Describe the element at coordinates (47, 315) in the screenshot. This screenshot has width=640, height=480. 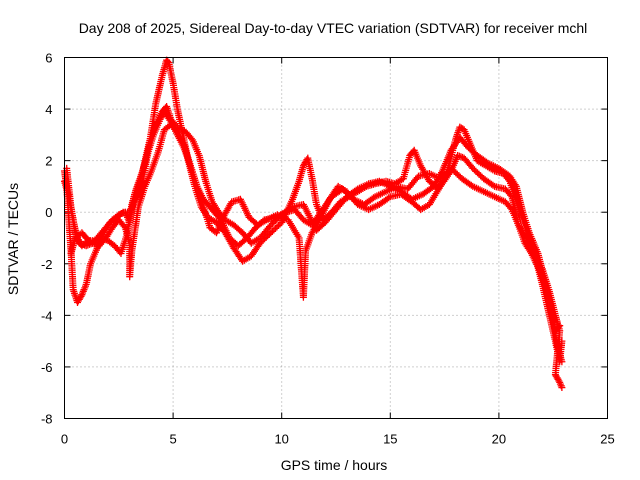
I see `y-tick-label: -4` at that location.